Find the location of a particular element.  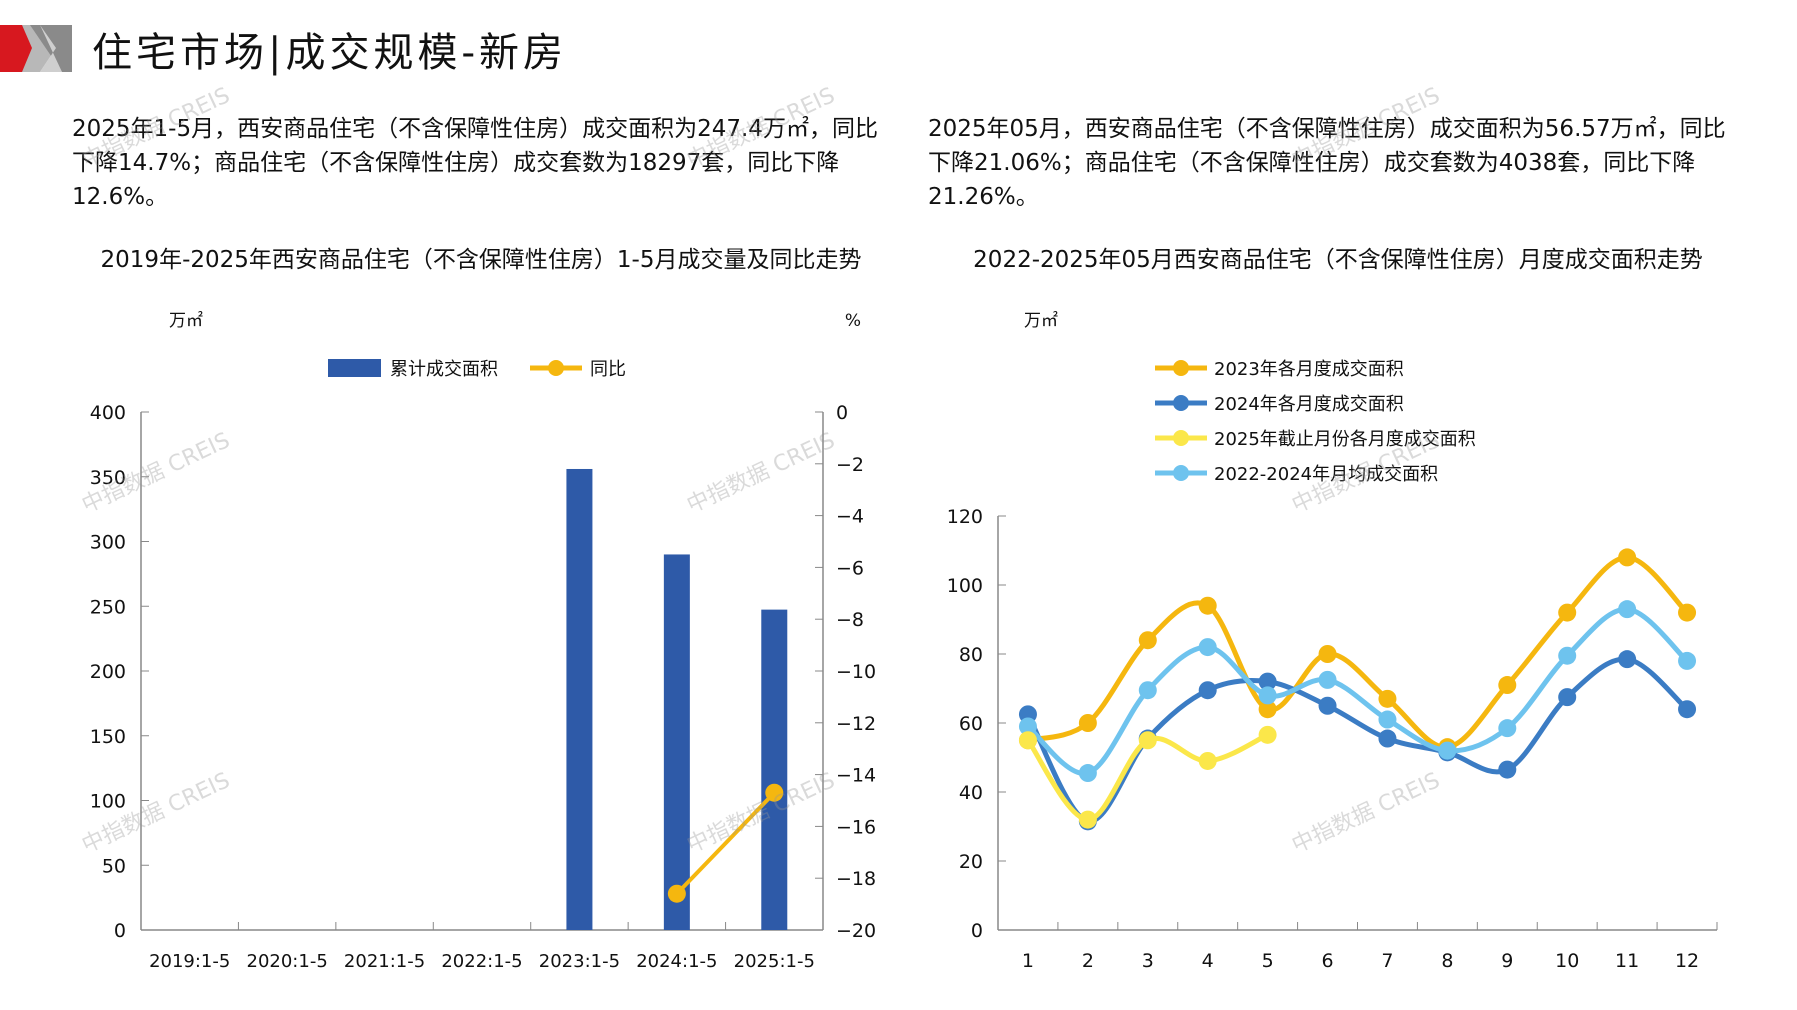

legend-label-2: 2025年截止月份各月度成交面积 is located at coordinates (1345, 439).